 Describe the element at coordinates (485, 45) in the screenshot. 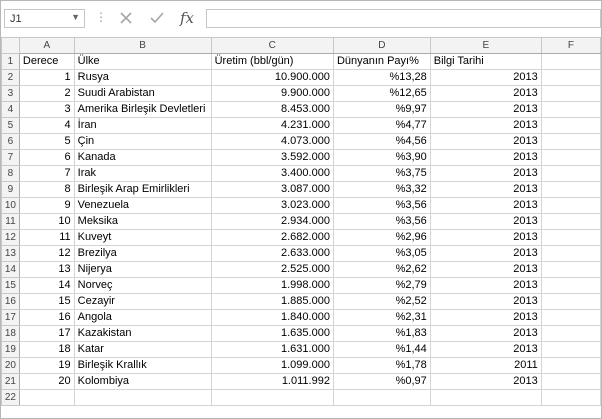

I see `column-header-e: E` at that location.